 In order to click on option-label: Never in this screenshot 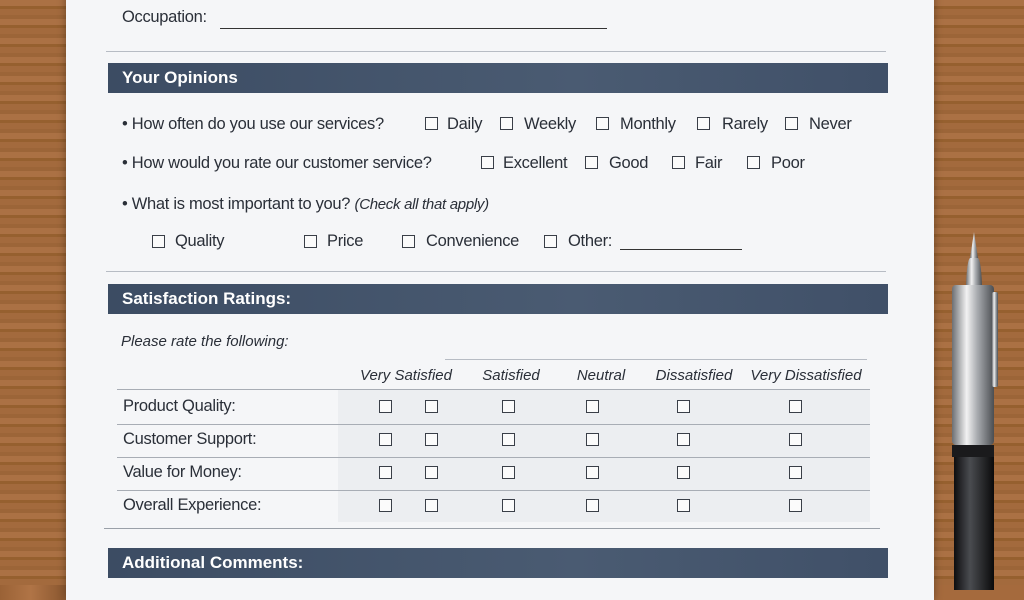, I will do `click(830, 124)`.